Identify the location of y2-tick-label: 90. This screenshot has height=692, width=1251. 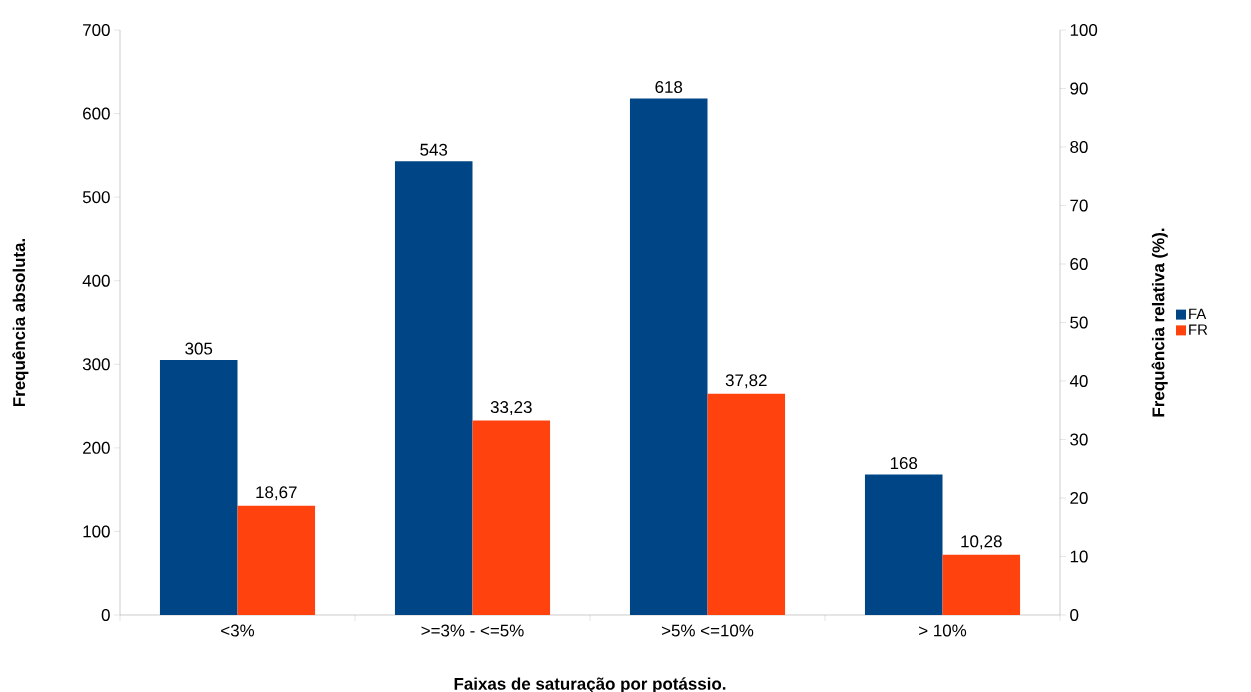
(1079, 88).